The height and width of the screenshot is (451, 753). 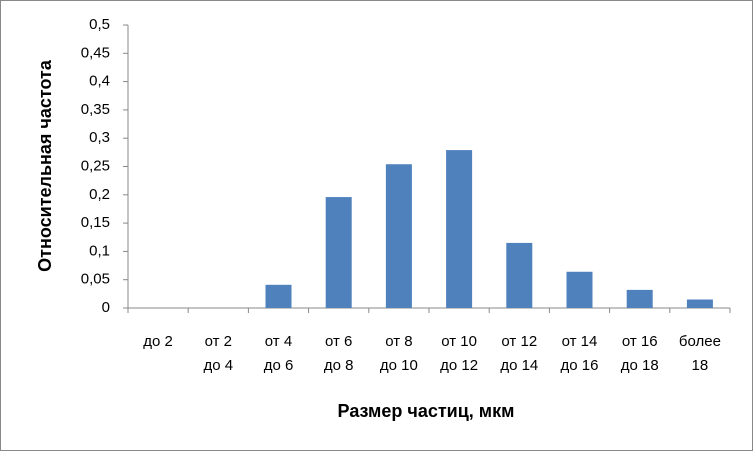 What do you see at coordinates (519, 365) in the screenshot?
I see `x-tick-label: до 14` at bounding box center [519, 365].